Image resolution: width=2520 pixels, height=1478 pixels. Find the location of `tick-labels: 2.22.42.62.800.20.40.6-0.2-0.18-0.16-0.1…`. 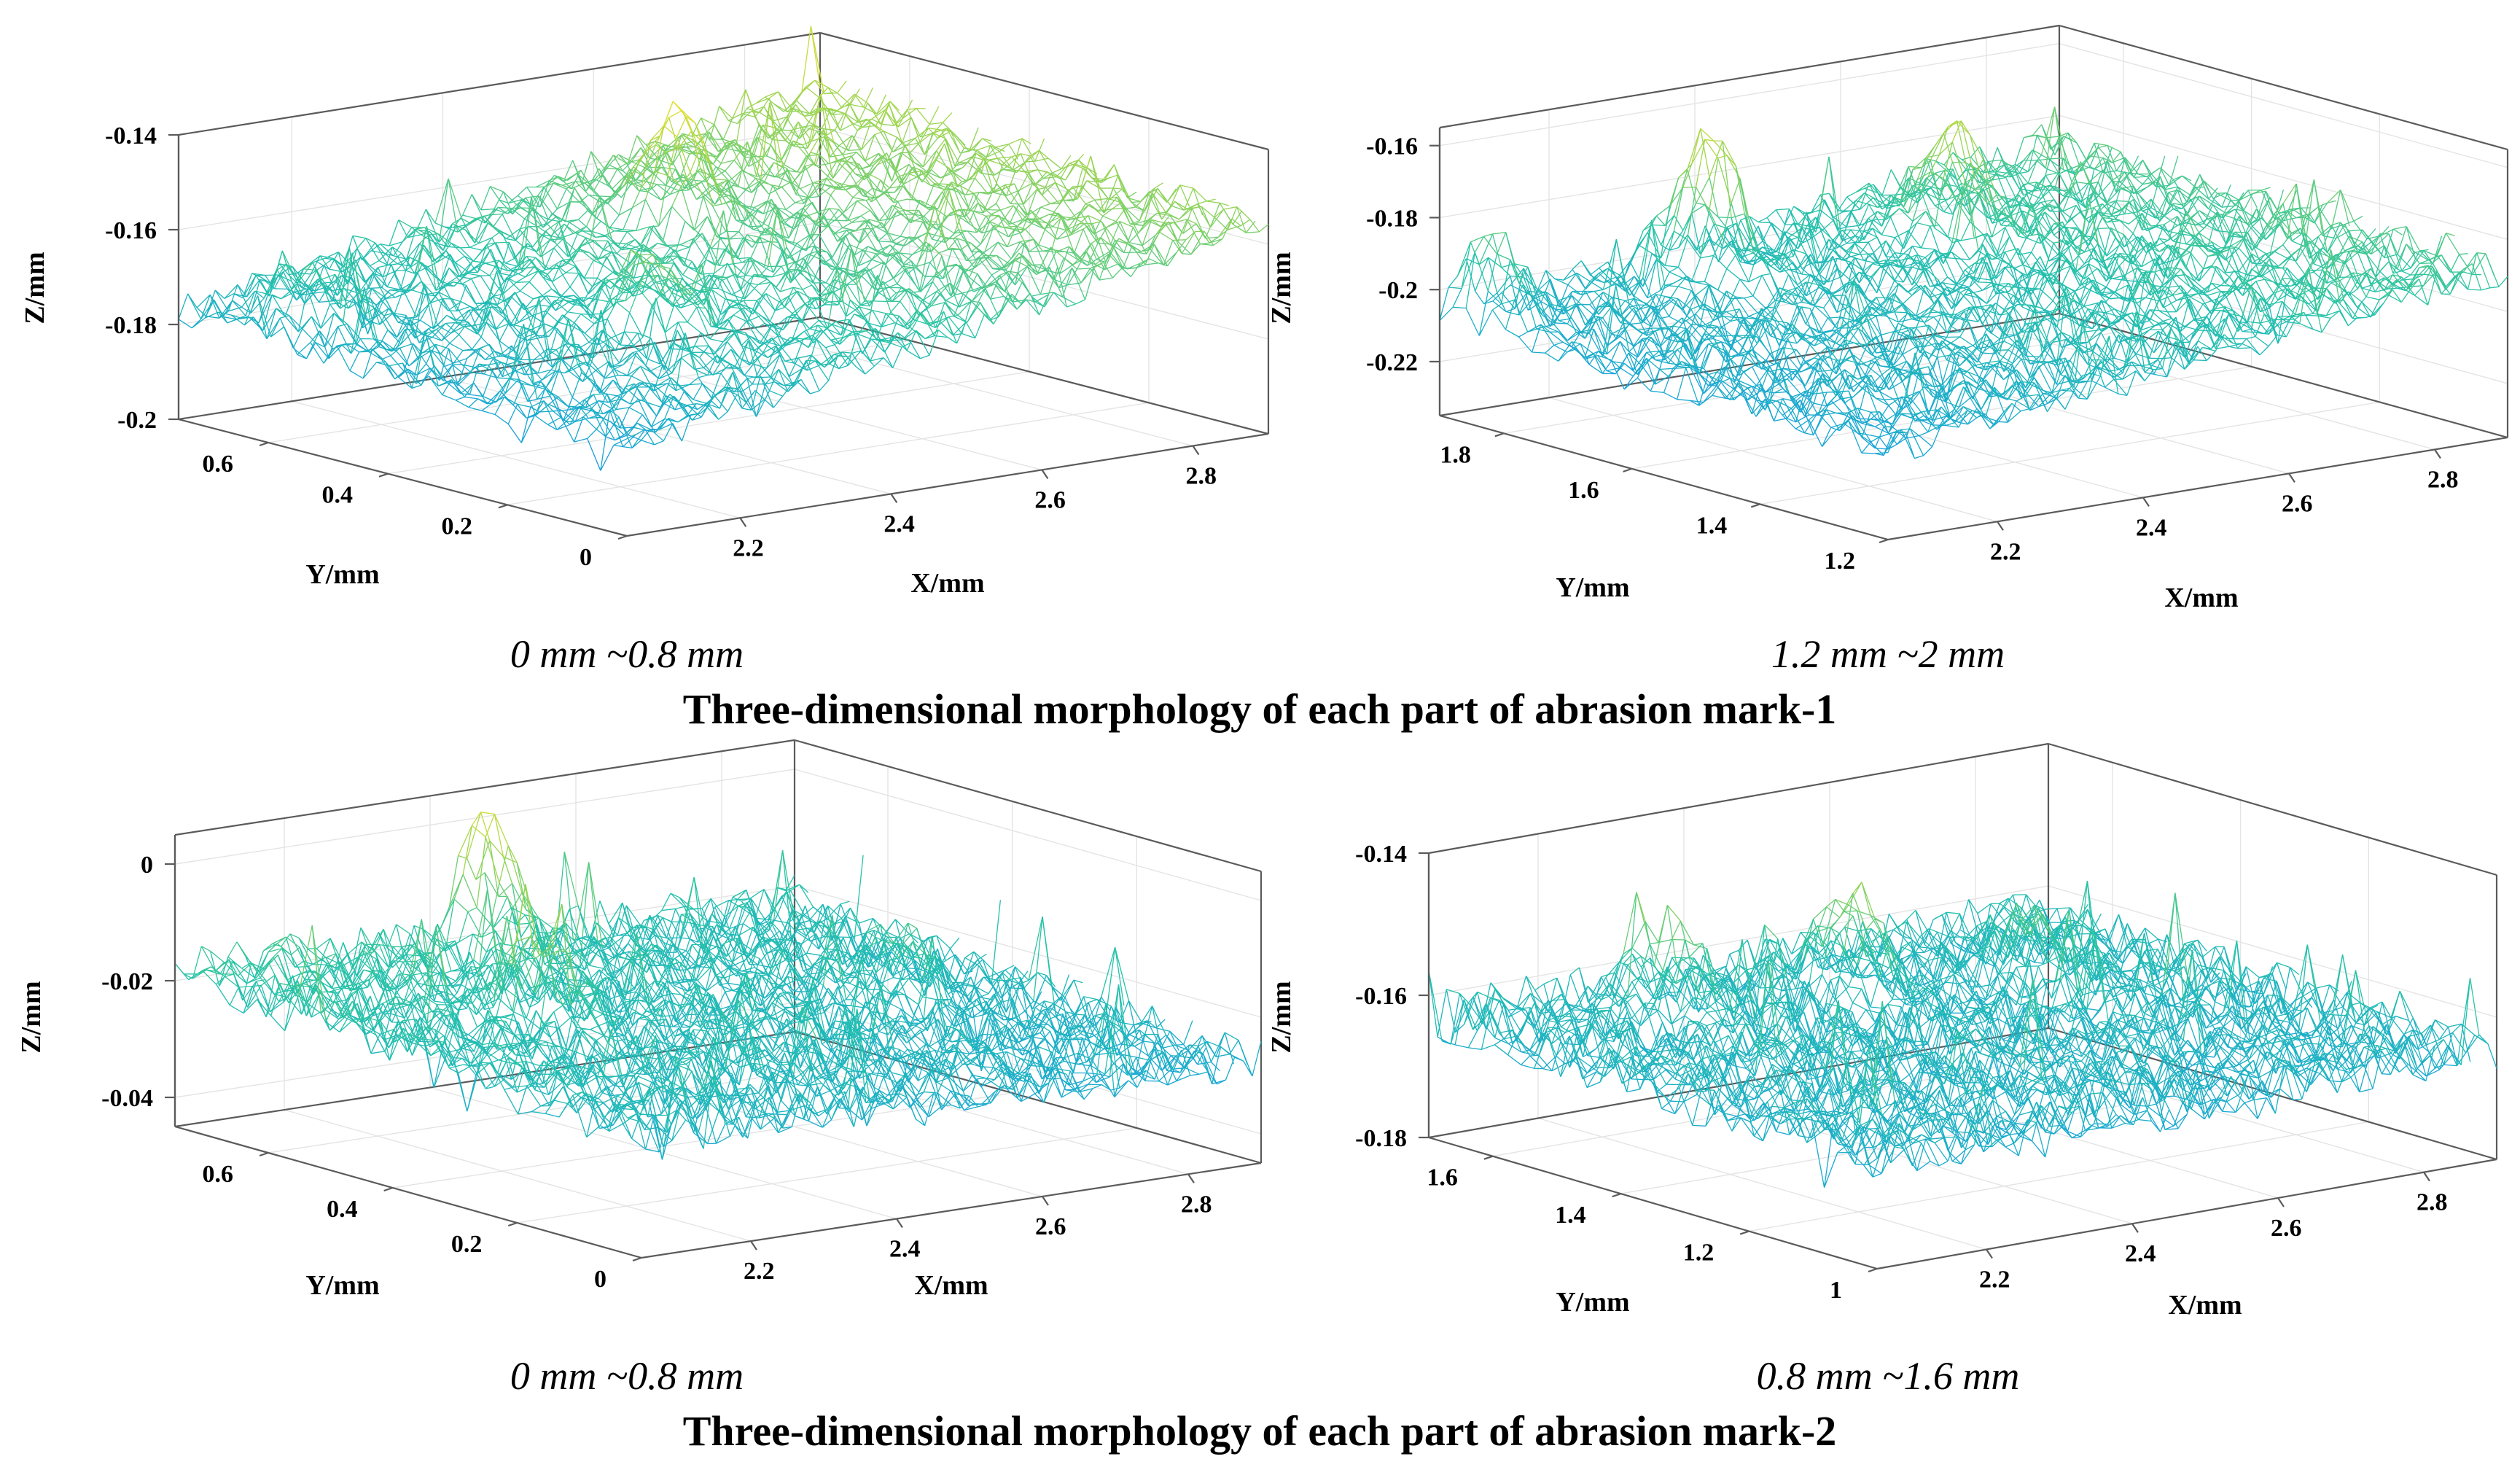

tick-labels: 2.22.42.62.800.20.40.6-0.2-0.18-0.16-0.1… is located at coordinates (661, 347).